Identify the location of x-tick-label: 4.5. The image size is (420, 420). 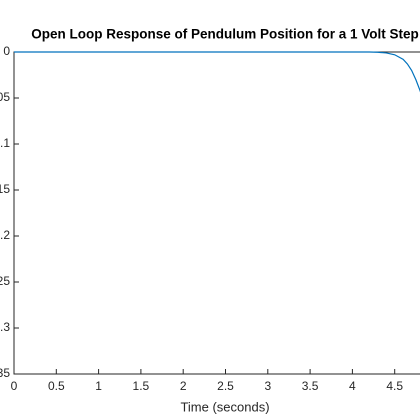
(394, 386).